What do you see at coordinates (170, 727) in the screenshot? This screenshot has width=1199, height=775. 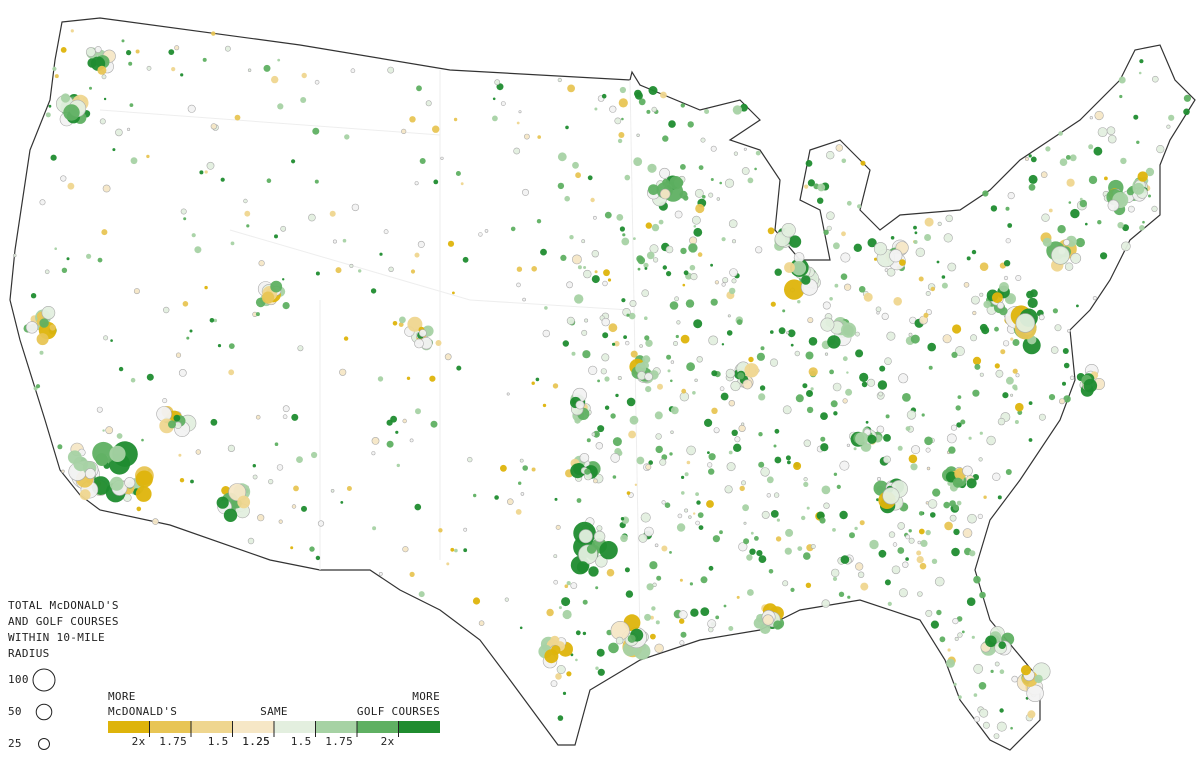 I see `color-swatch` at bounding box center [170, 727].